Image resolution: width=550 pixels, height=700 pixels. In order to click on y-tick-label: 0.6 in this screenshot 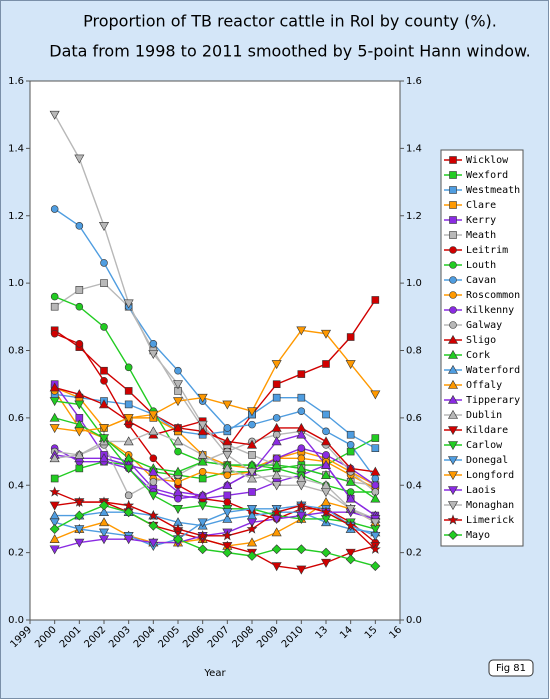, I will do `click(16, 418)`.